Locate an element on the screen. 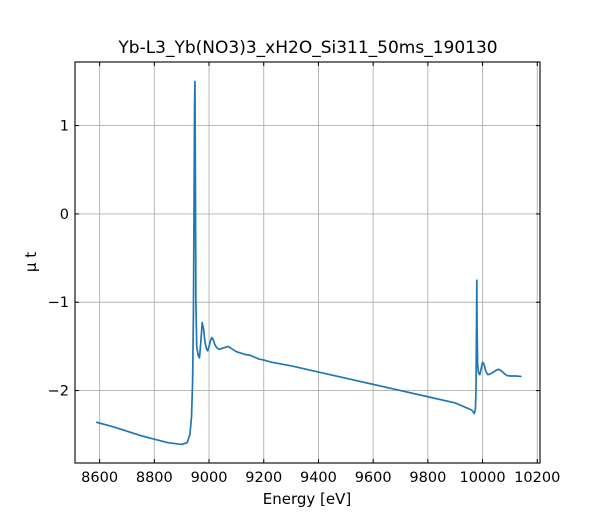 This screenshot has height=520, width=600. y-tick-label: 1 is located at coordinates (64, 127).